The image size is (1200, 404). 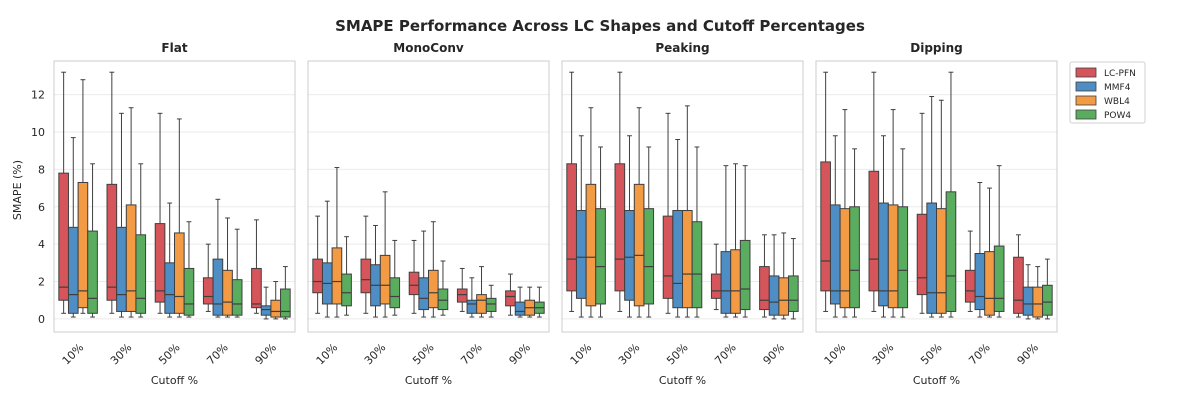 I want to click on legend-swatch, so click(x=1086, y=86).